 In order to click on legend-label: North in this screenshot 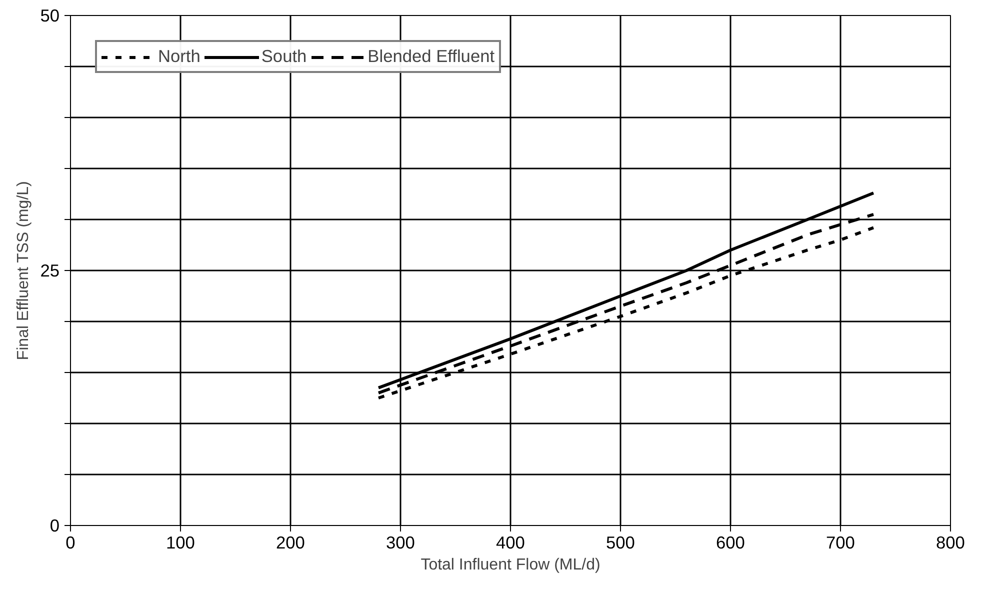, I will do `click(179, 56)`.